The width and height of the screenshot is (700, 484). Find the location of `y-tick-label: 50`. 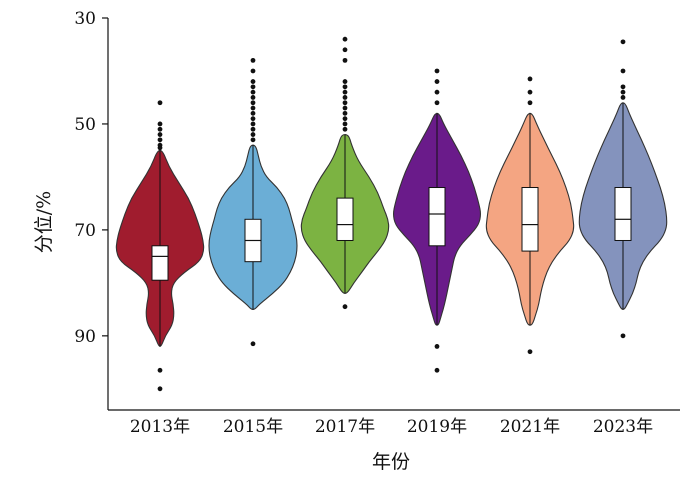

y-tick-label: 50 is located at coordinates (85, 125).